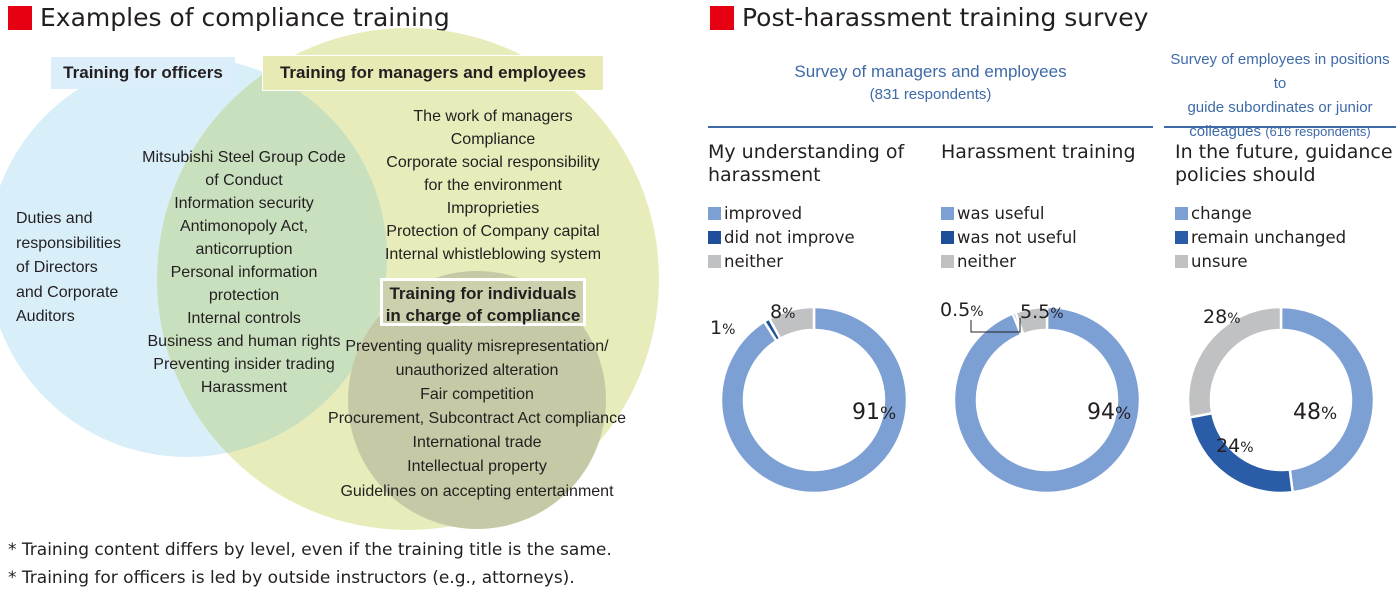 This screenshot has width=1400, height=592. What do you see at coordinates (1260, 213) in the screenshot?
I see `legend-entry: change` at bounding box center [1260, 213].